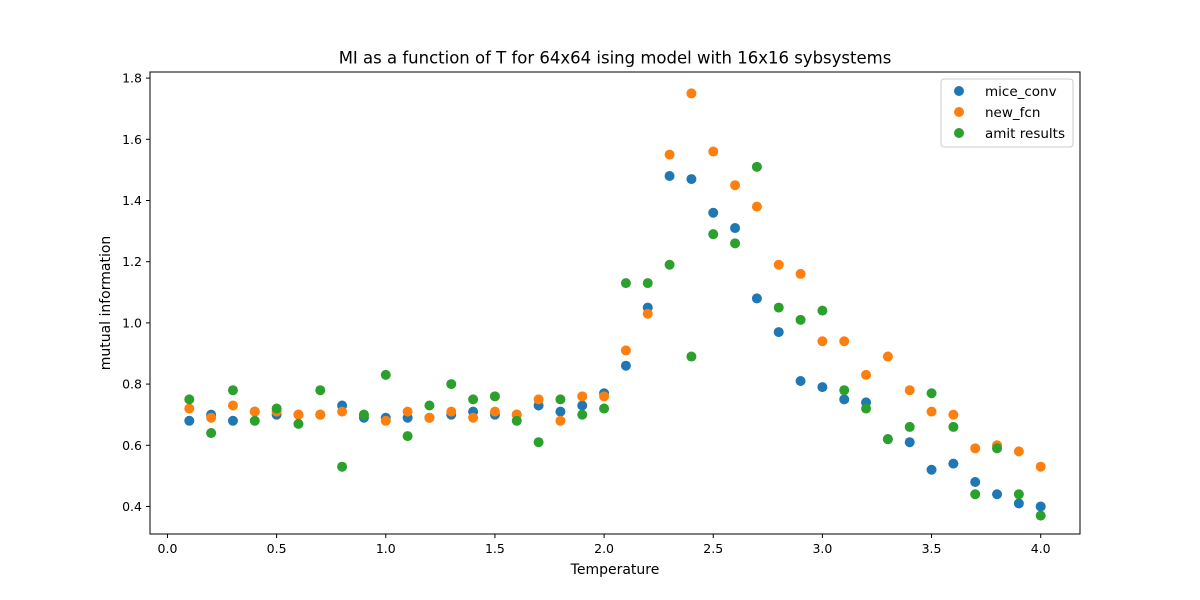  I want to click on x-tick-label: 0.0, so click(168, 548).